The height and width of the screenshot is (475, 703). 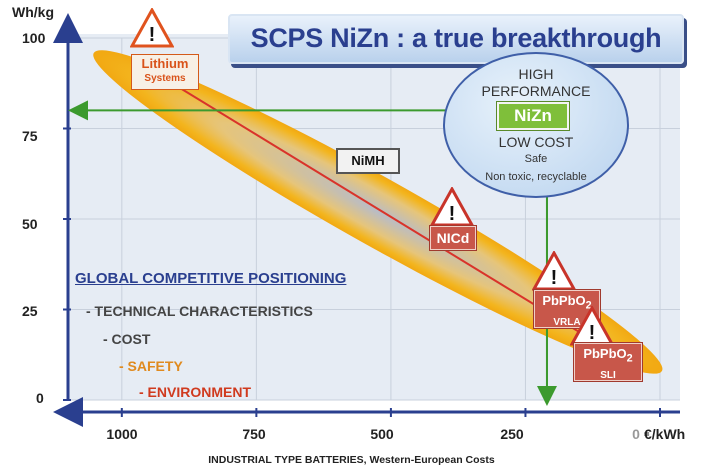 What do you see at coordinates (165, 72) in the screenshot?
I see `point-label-lithium: Lithium Systems` at bounding box center [165, 72].